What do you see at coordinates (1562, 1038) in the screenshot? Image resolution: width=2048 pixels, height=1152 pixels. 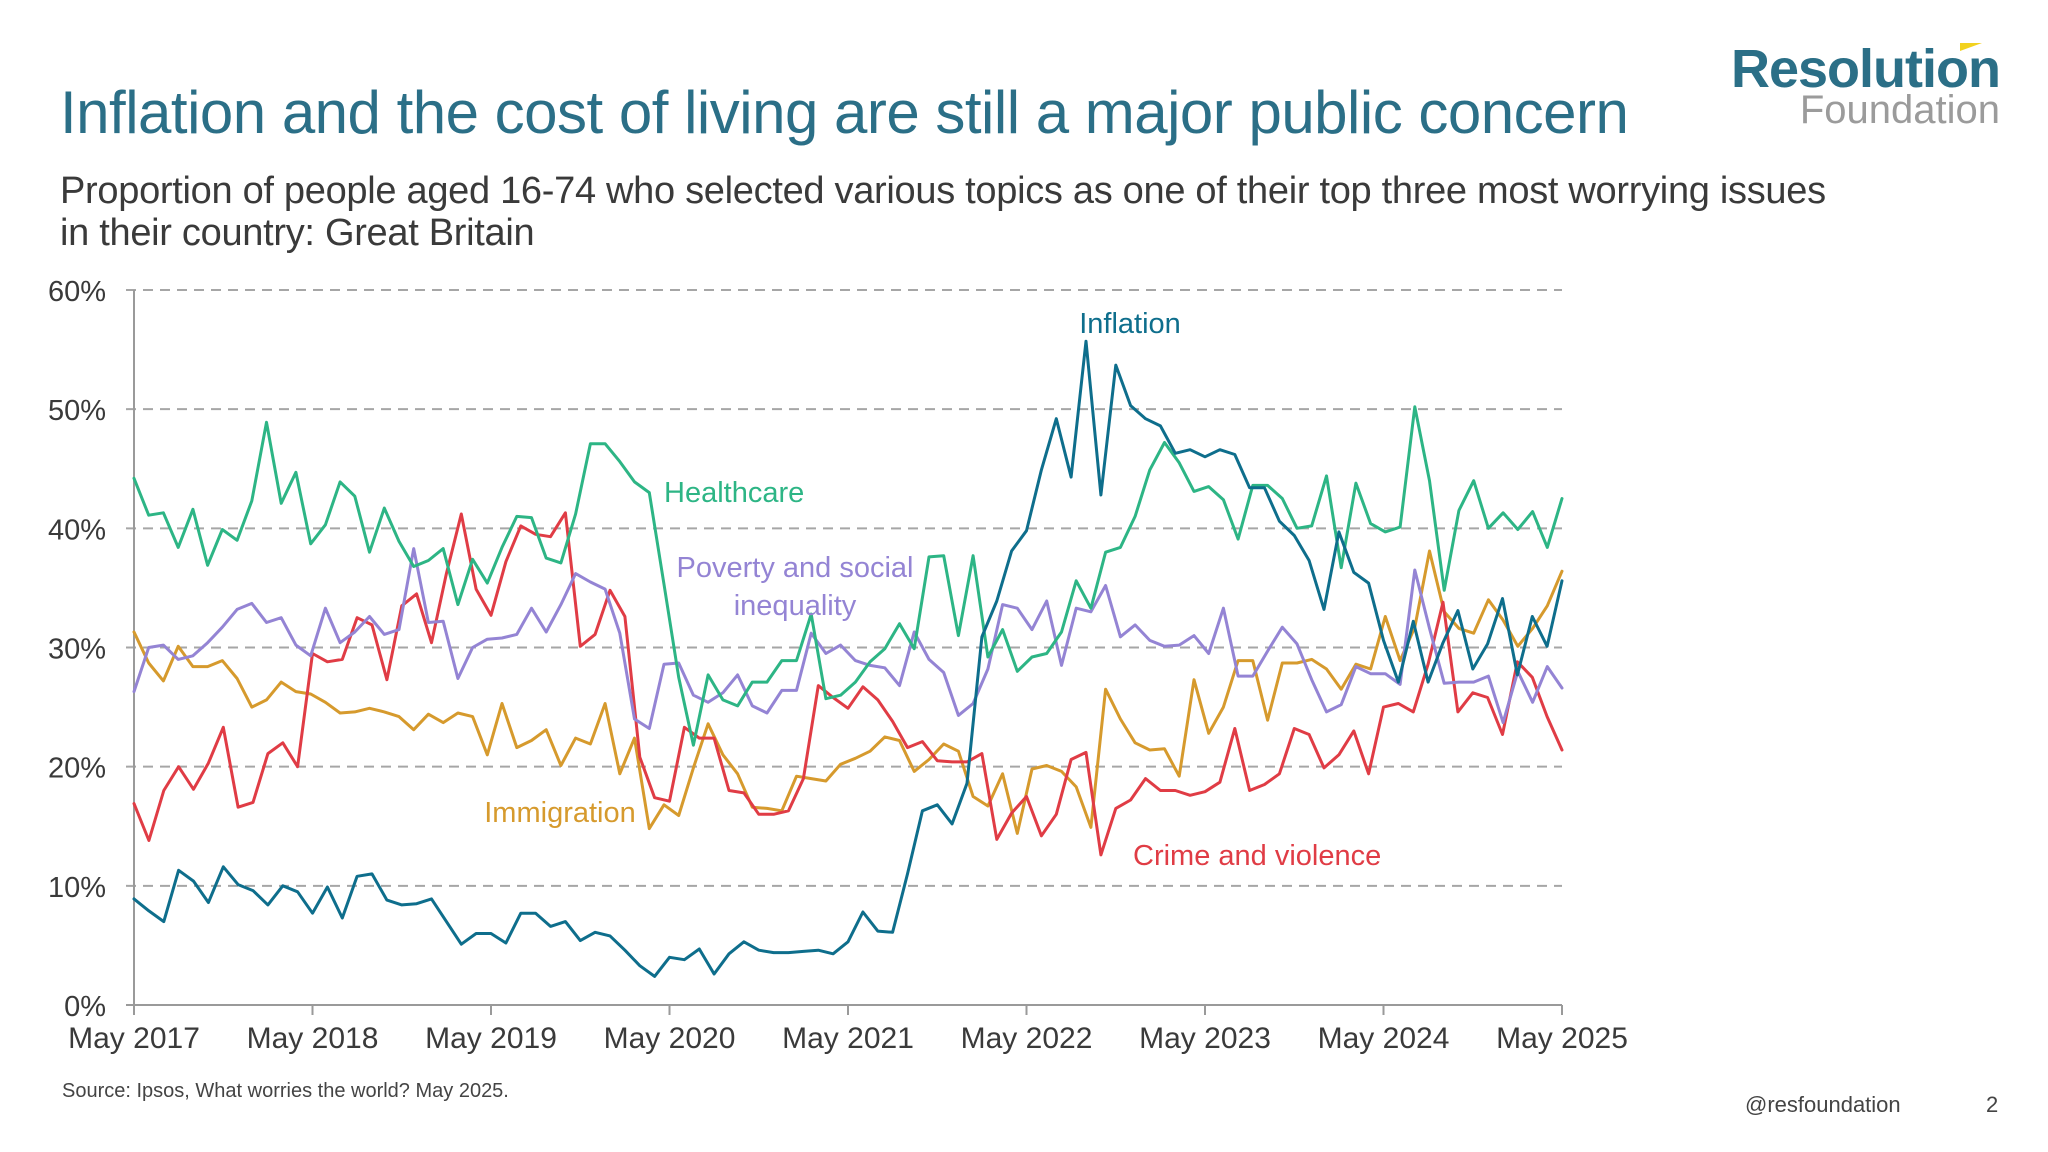 I see `x-tick-label: May 2025` at bounding box center [1562, 1038].